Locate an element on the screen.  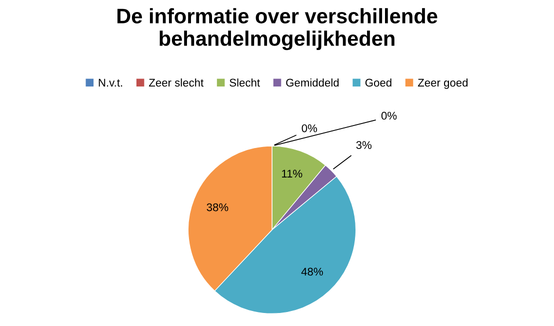
legend-label: Zeer slecht is located at coordinates (176, 82).